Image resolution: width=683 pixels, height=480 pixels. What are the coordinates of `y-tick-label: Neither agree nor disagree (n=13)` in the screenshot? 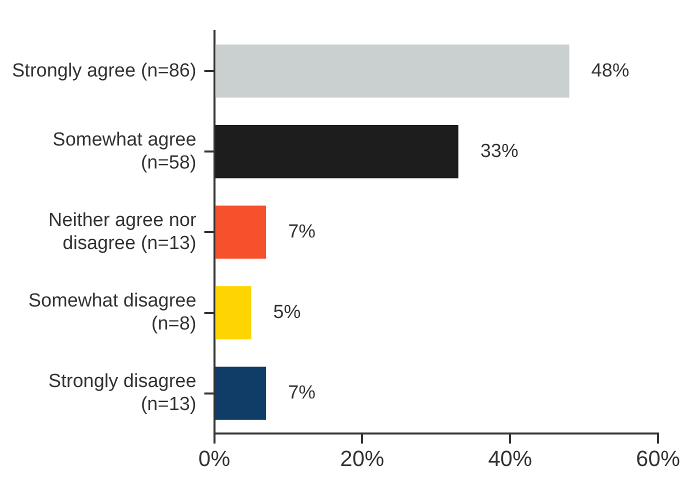 It's located at (122, 232).